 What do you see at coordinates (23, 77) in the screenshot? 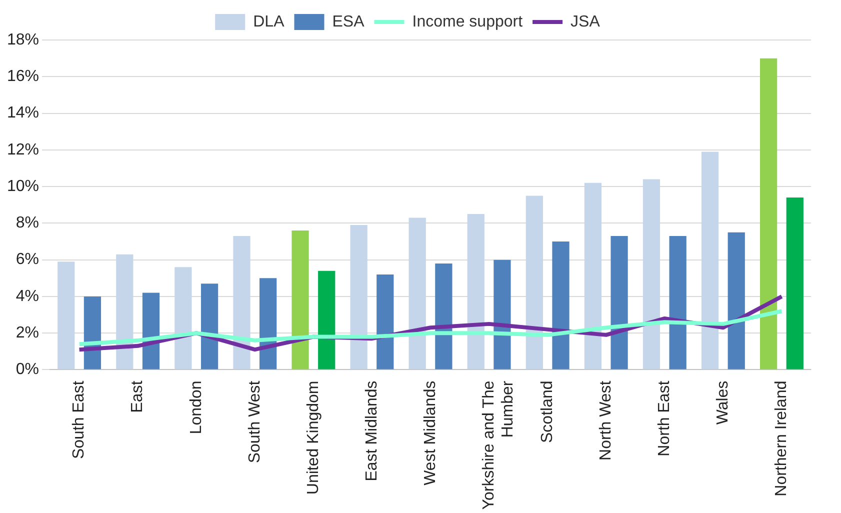
I see `y-tick-label: 16%` at bounding box center [23, 77].